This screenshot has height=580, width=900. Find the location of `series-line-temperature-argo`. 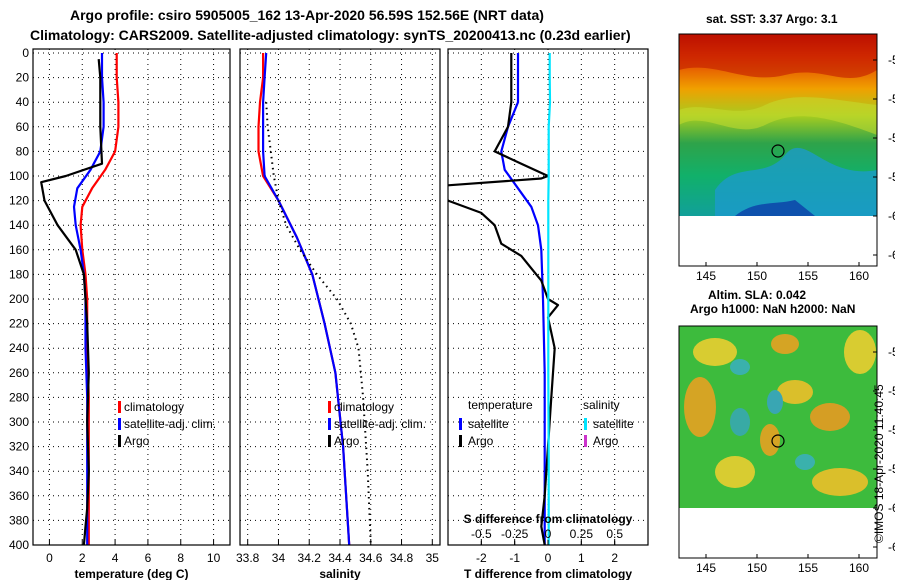

series-line-temperature-argo is located at coordinates (504, 299).